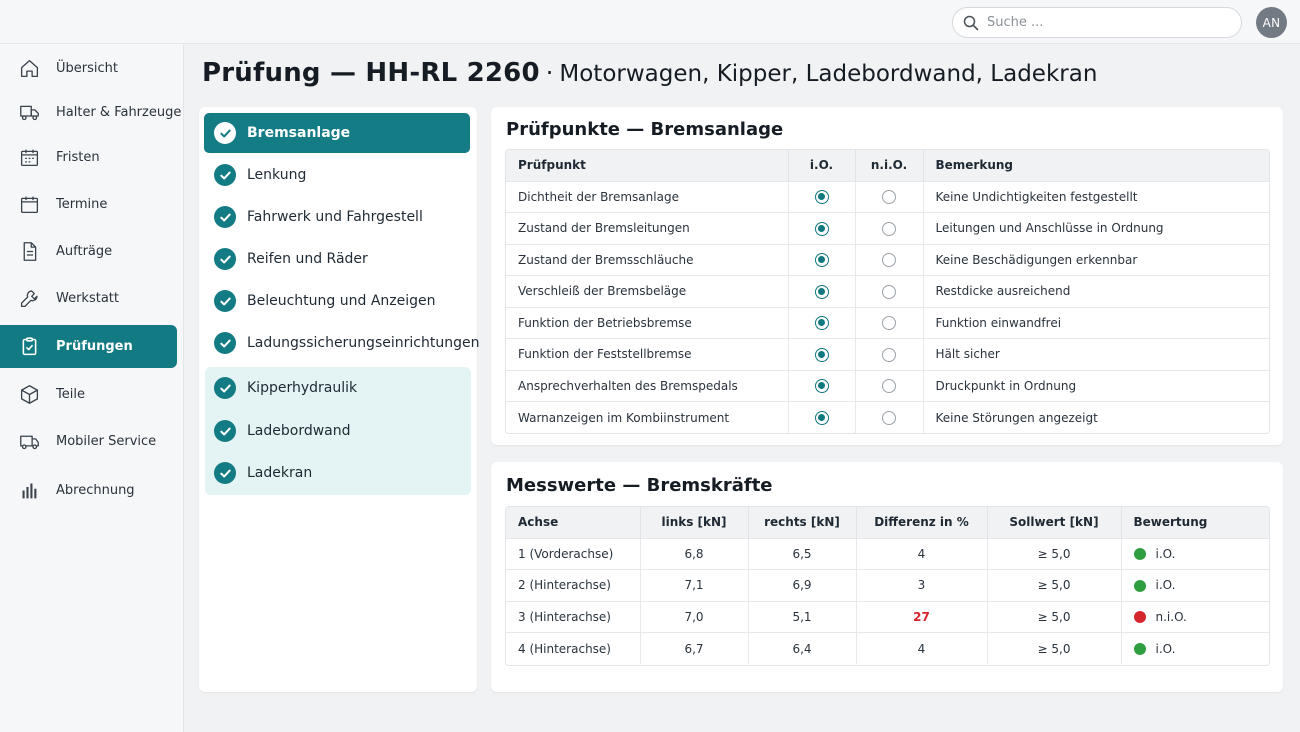  I want to click on search-input, so click(1097, 22).